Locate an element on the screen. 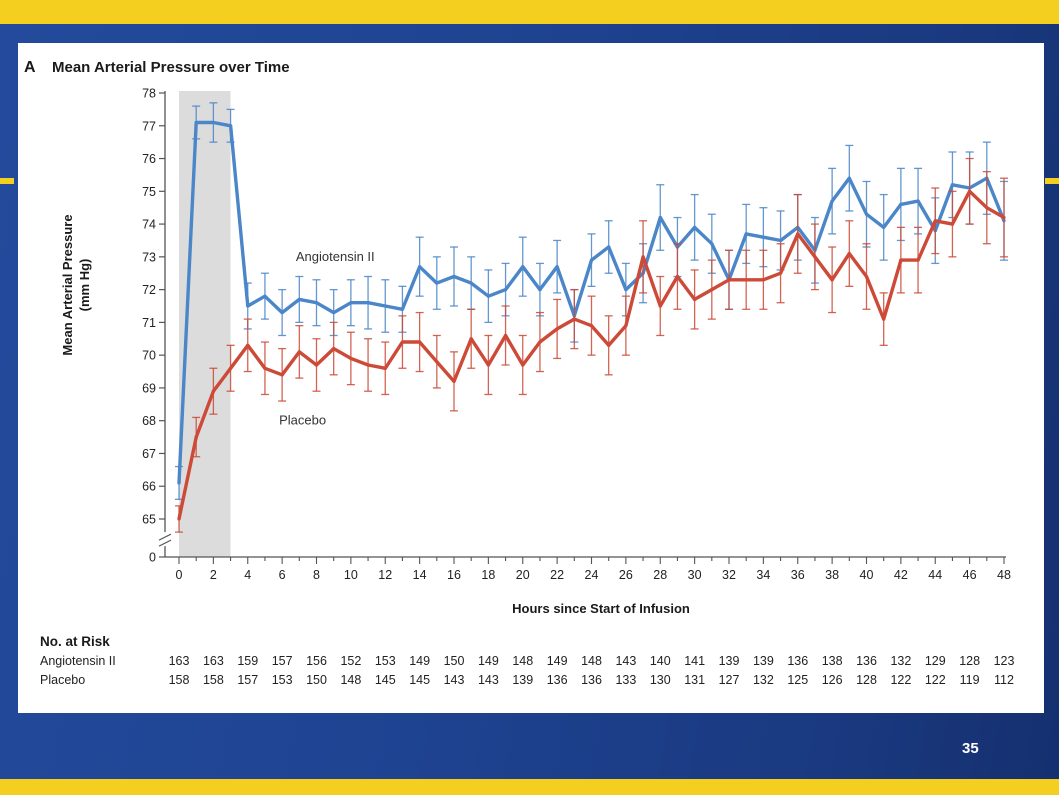 This screenshot has width=1059, height=795. y-tick-label: 70 is located at coordinates (149, 356).